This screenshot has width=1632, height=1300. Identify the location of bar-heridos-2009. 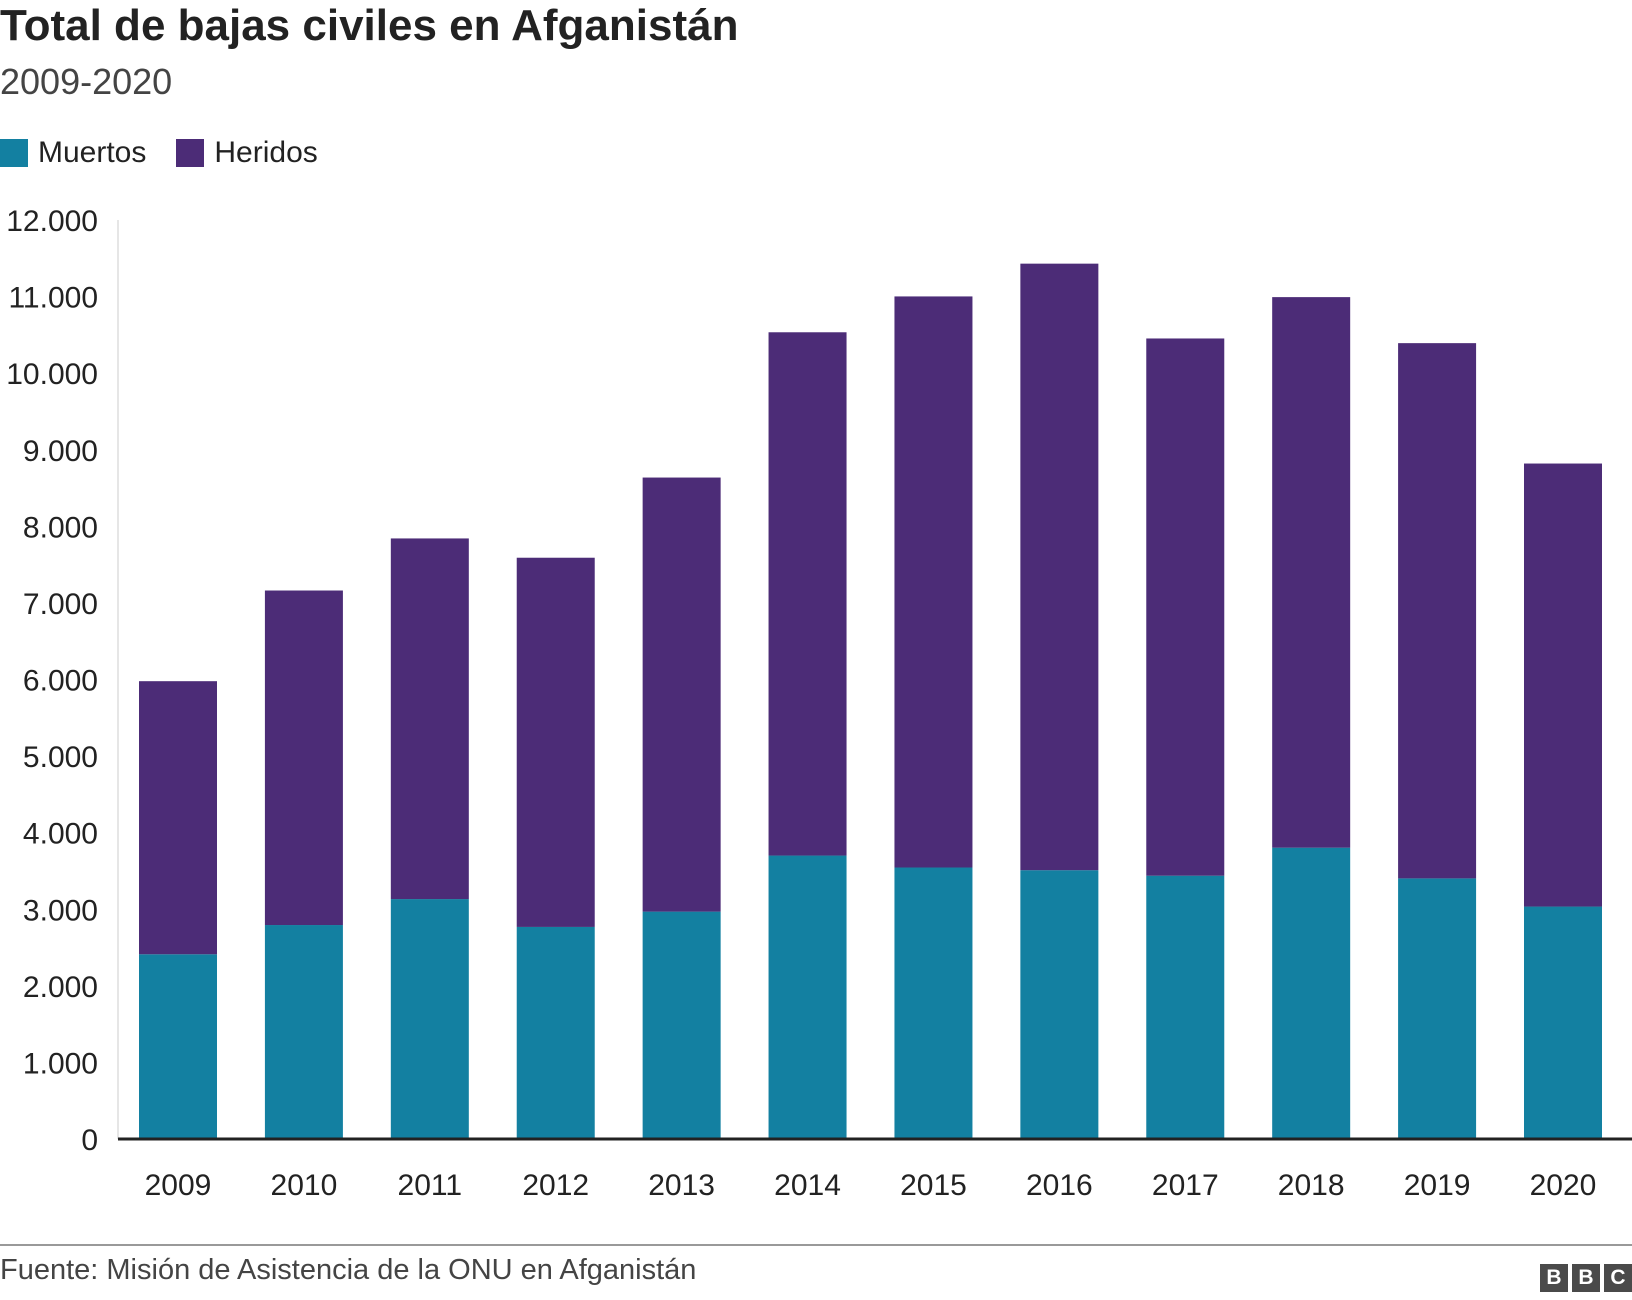
(178, 818).